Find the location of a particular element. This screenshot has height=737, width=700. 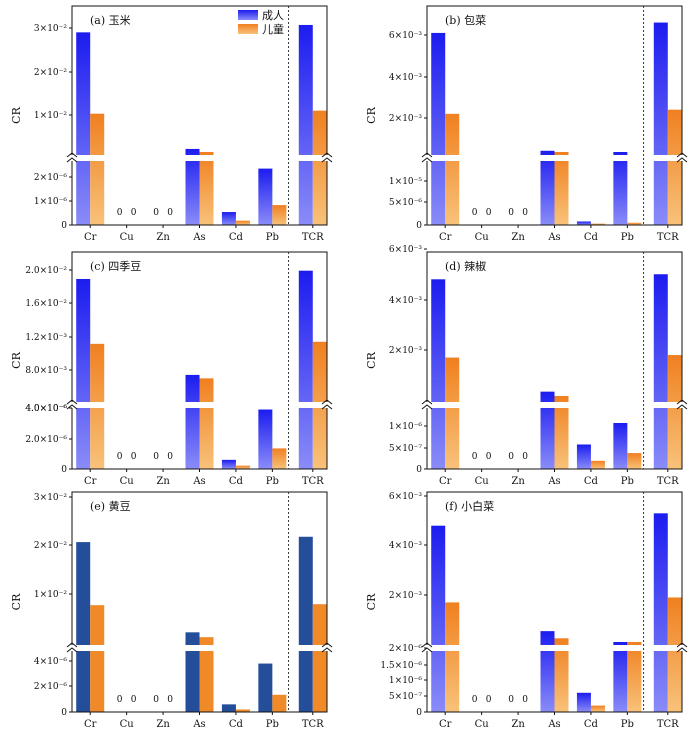

y-tick-label: 8.0×10⁻³ is located at coordinates (46, 371).